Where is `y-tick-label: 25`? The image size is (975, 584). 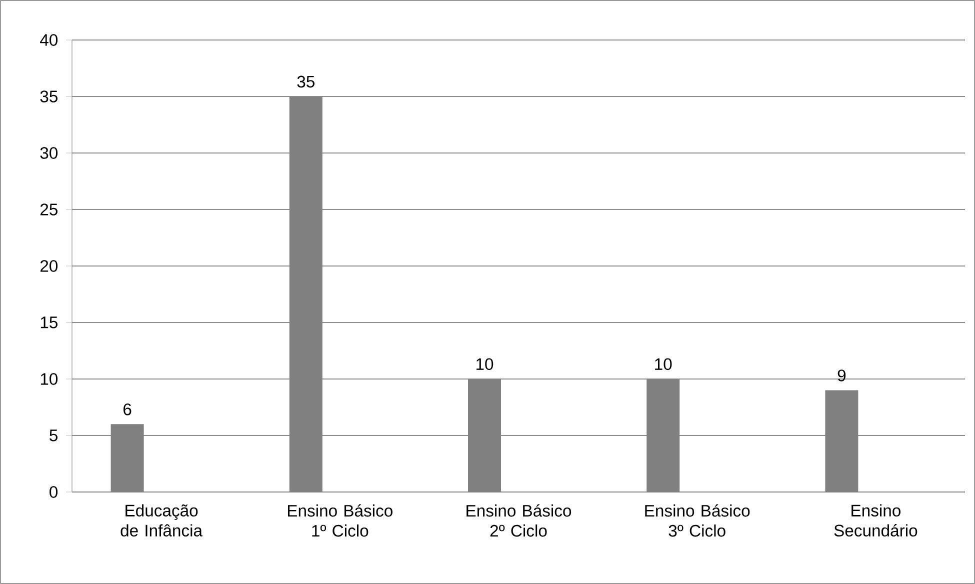
y-tick-label: 25 is located at coordinates (49, 210).